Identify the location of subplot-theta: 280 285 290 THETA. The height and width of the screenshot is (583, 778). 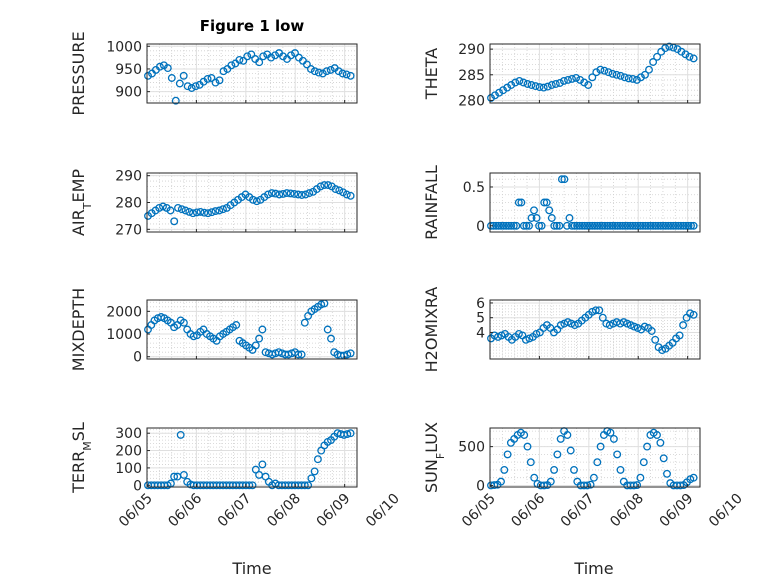
(561, 75).